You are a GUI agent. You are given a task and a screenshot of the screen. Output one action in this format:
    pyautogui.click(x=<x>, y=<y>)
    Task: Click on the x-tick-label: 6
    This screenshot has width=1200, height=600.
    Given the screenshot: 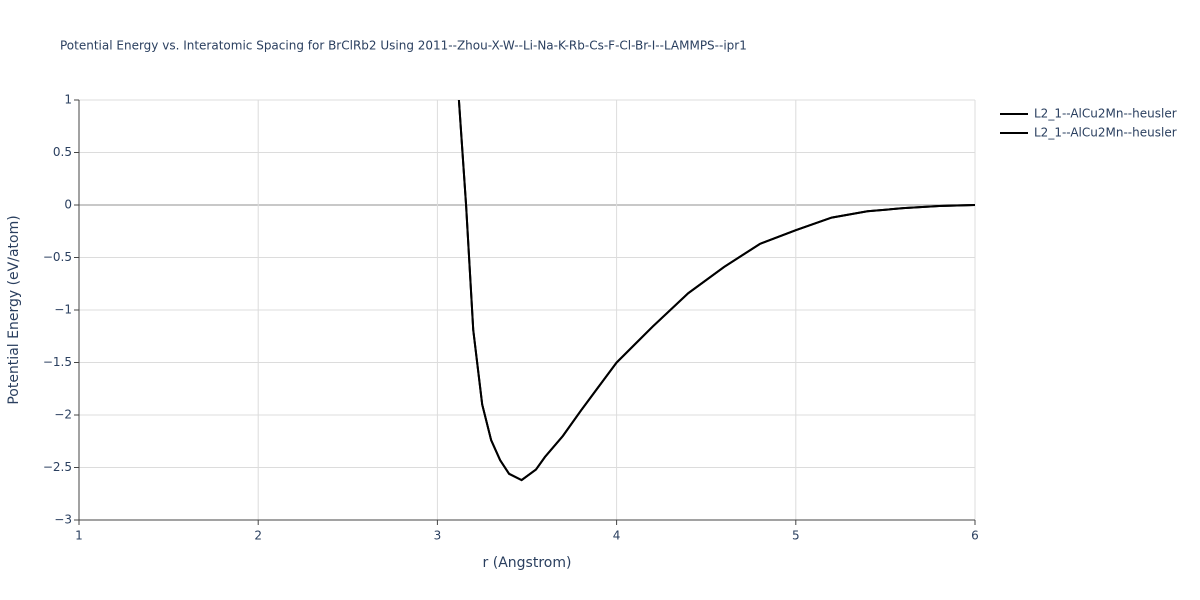 What is the action you would take?
    pyautogui.click(x=975, y=536)
    